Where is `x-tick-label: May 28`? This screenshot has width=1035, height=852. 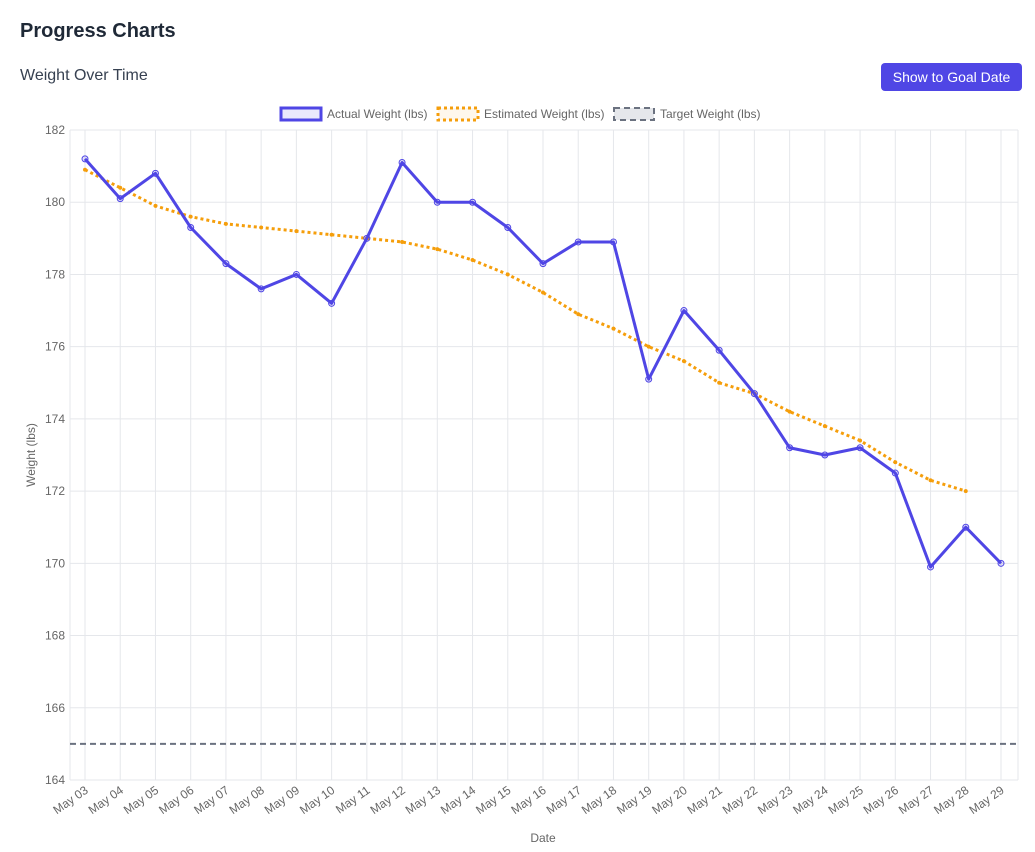
x-tick-label: May 28 is located at coordinates (951, 800).